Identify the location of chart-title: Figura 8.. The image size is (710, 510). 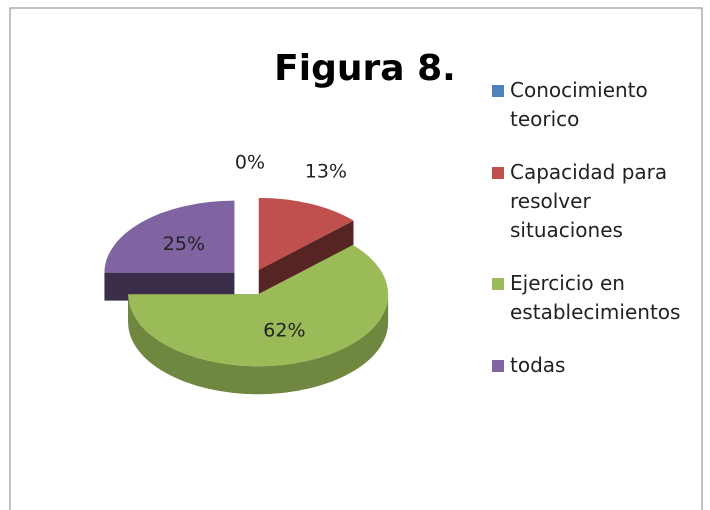
(365, 68).